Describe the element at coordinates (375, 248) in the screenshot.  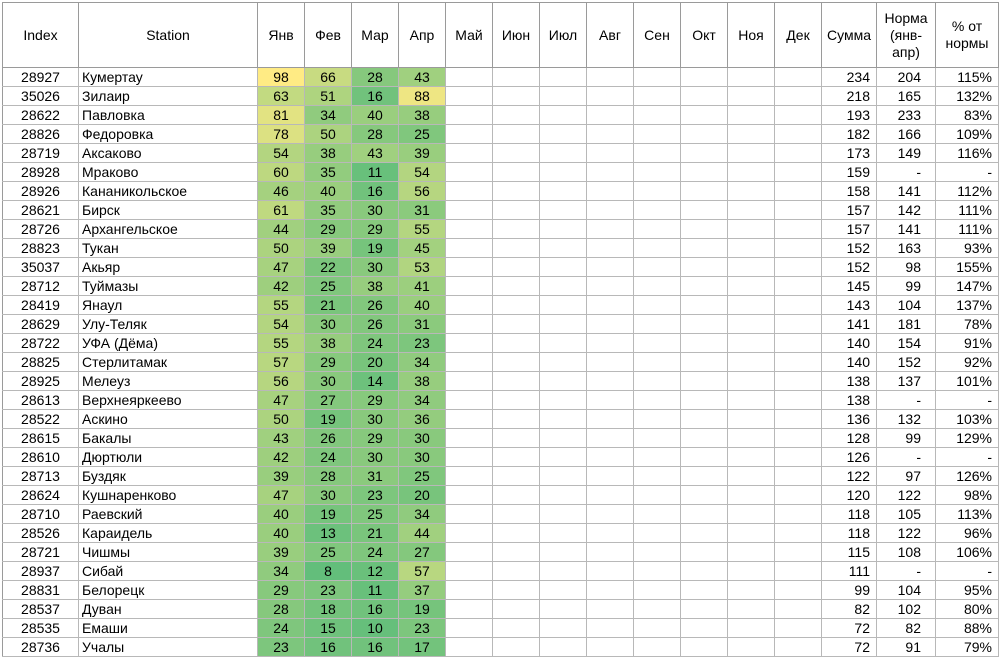
I see `cell-month-value: 19` at that location.